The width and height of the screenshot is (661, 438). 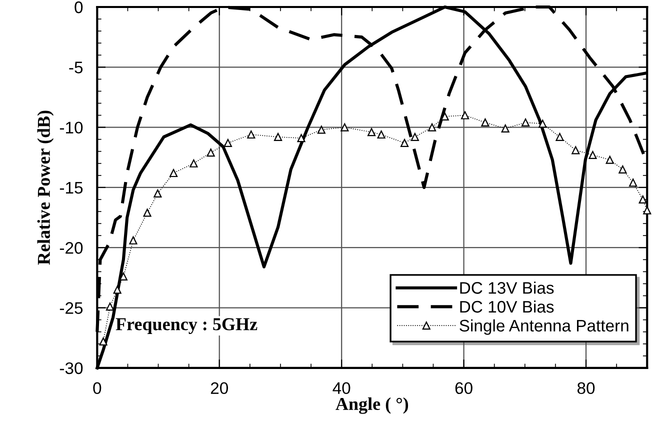 I want to click on x-tick-label: 80, so click(x=586, y=388).